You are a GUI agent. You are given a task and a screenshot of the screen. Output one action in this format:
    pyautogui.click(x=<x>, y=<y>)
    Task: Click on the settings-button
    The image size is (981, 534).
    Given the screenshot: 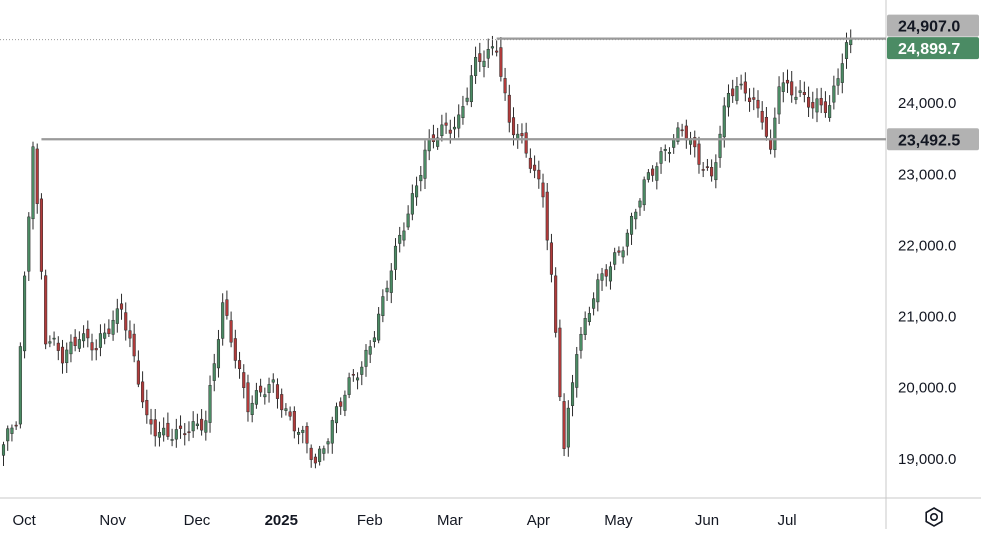 What is the action you would take?
    pyautogui.click(x=934, y=517)
    